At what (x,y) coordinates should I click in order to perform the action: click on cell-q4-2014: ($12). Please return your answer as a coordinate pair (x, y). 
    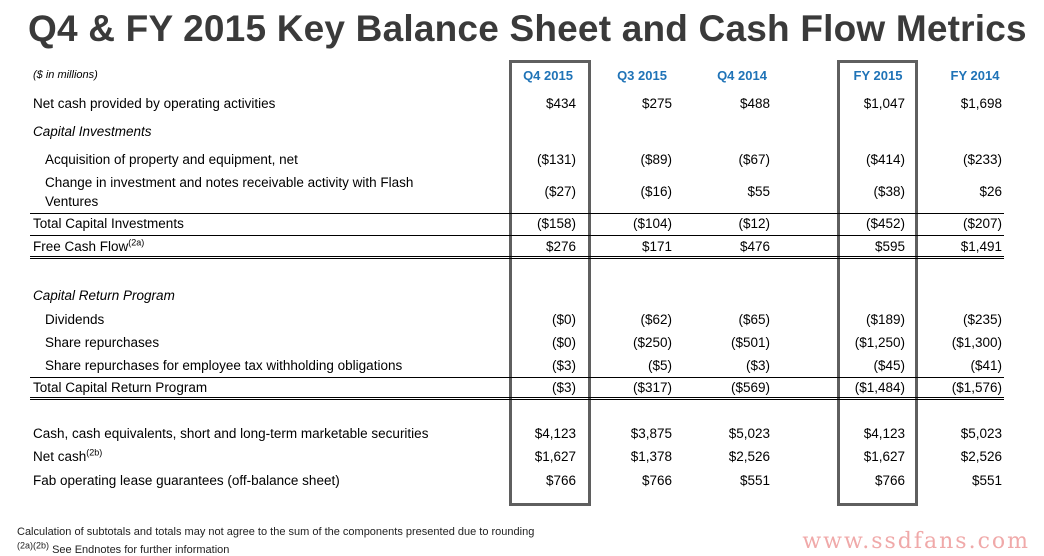
    Looking at the image, I should click on (754, 223).